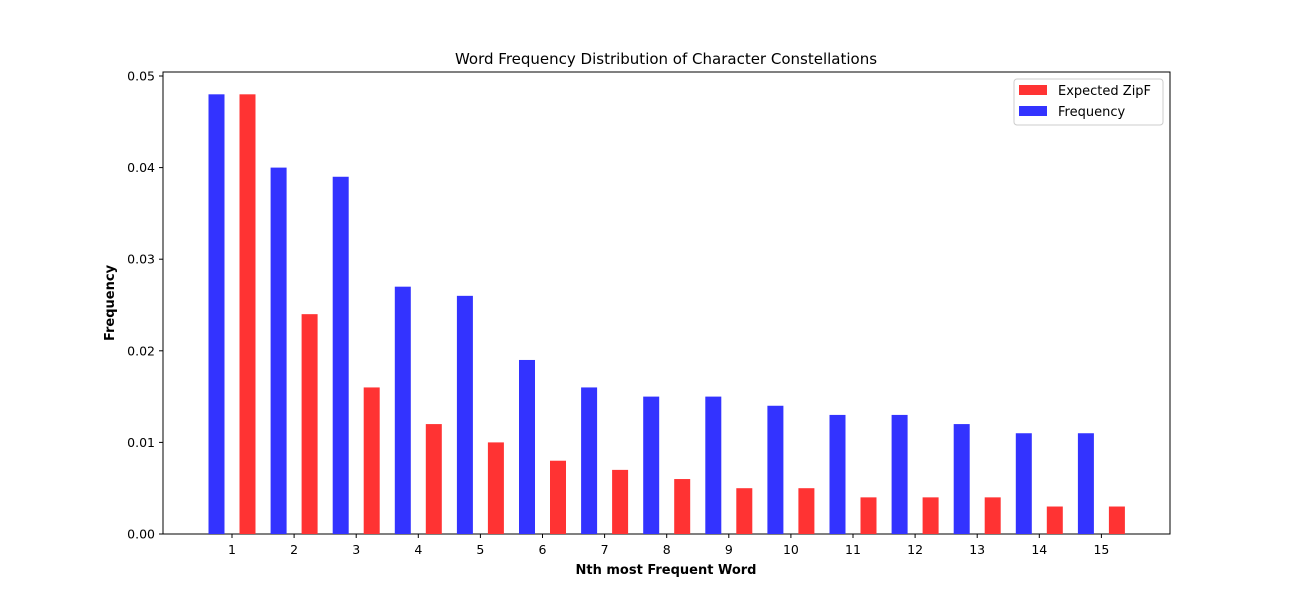 This screenshot has height=600, width=1300. I want to click on x-tick-label: 15, so click(1101, 549).